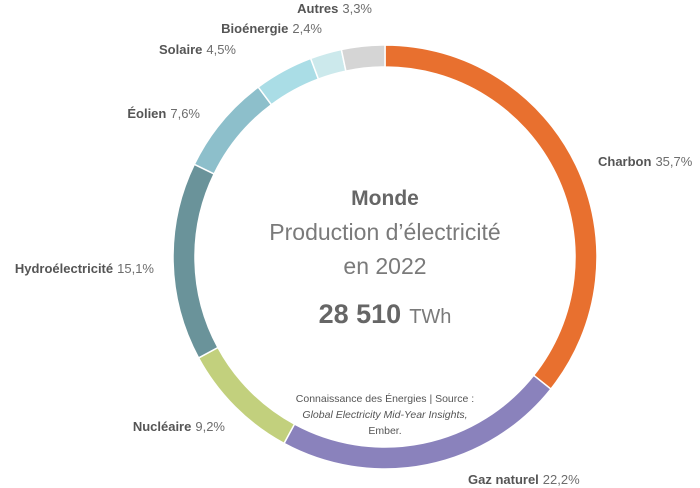 Image resolution: width=700 pixels, height=488 pixels. Describe the element at coordinates (384, 431) in the screenshot. I see `source-line-3: Ember.` at that location.